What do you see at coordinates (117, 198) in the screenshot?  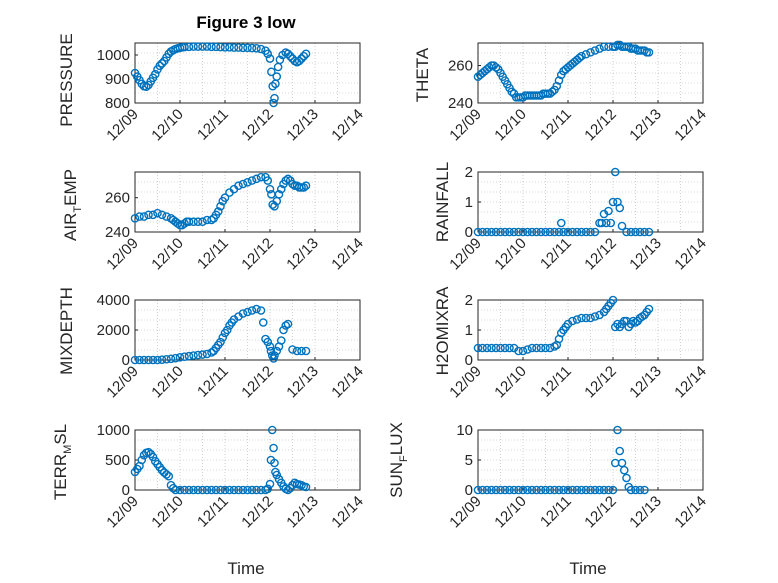 I see `y-tick-label: 260` at bounding box center [117, 198].